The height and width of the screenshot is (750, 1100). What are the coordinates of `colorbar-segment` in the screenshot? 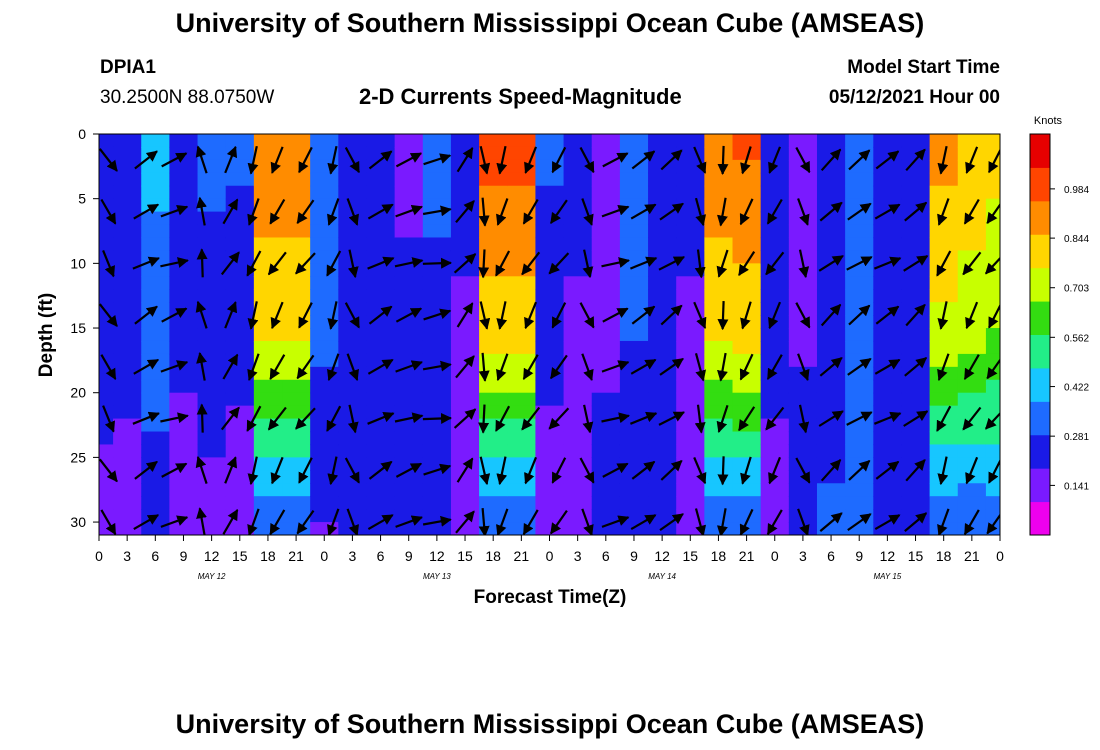 It's located at (1040, 217).